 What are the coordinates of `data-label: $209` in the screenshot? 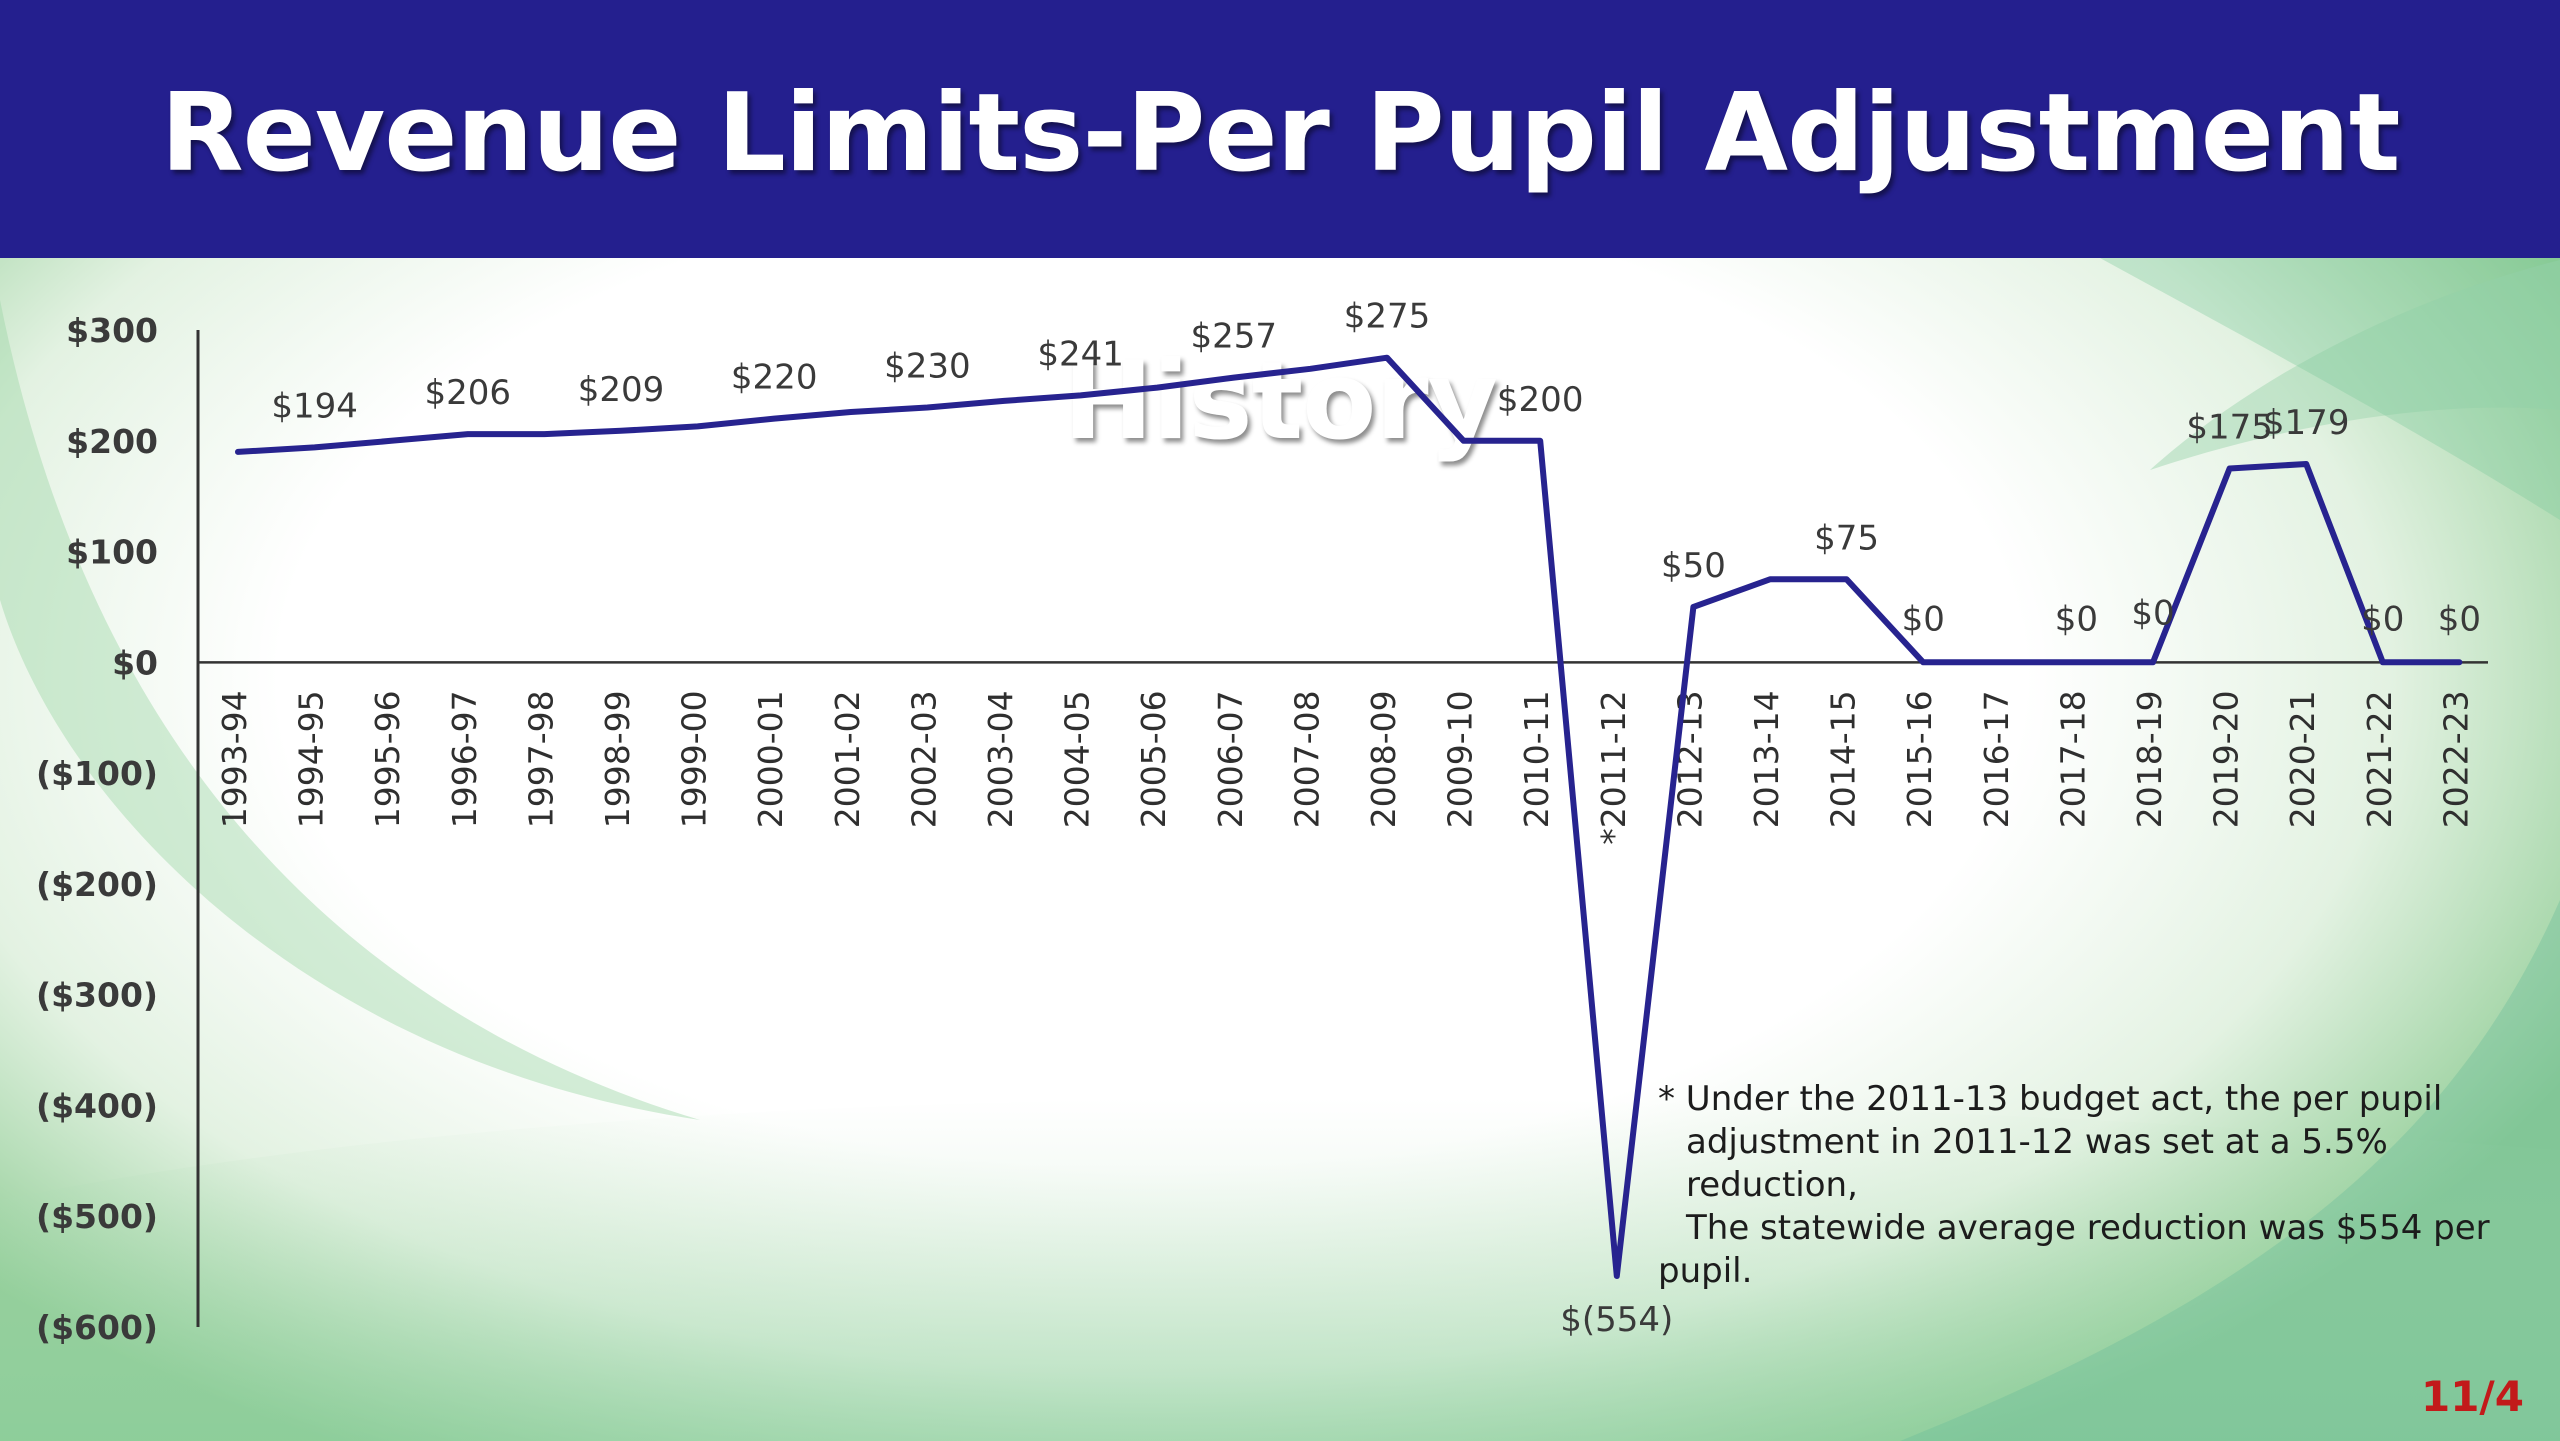 It's located at (621, 390).